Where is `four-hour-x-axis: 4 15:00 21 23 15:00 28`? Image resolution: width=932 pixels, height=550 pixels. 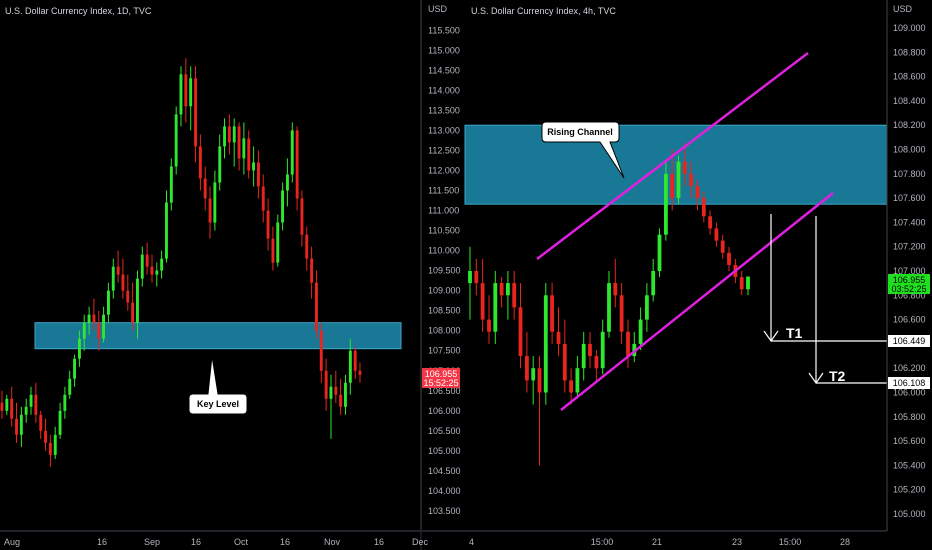
four-hour-x-axis: 4 15:00 21 23 15:00 28 is located at coordinates (659, 542).